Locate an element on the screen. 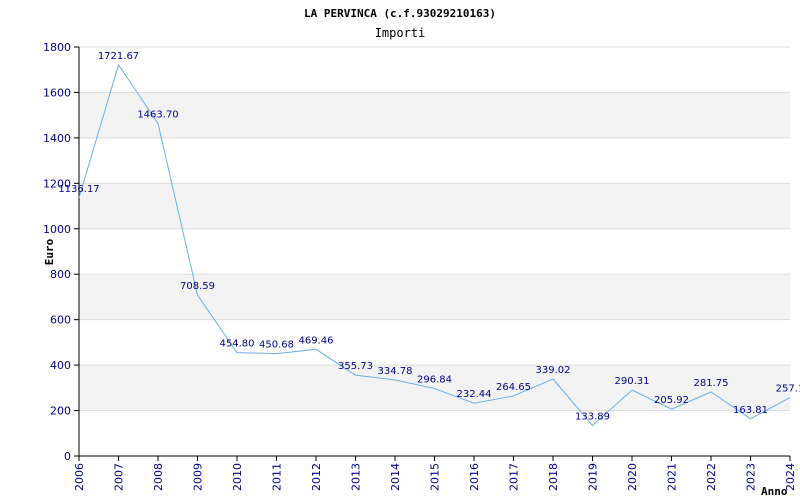 This screenshot has width=800, height=500. x-tick-label: 2012 is located at coordinates (316, 477).